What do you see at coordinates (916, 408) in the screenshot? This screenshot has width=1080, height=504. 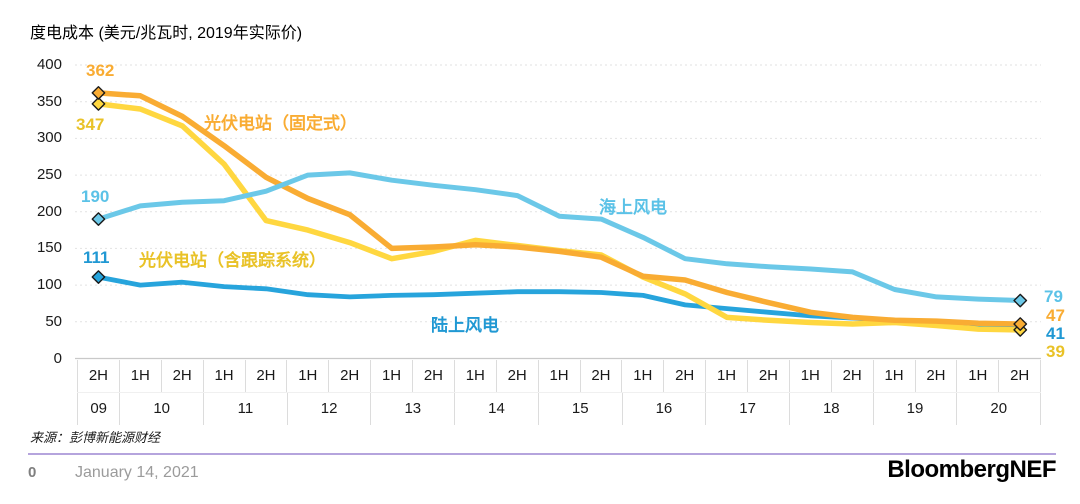 I see `x-year-label: 19` at bounding box center [916, 408].